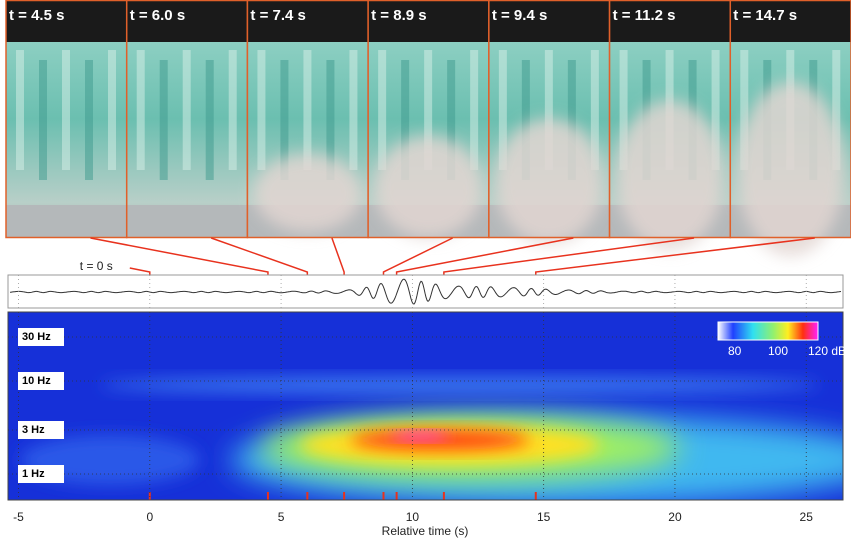 This screenshot has height=540, width=851. I want to click on freq-label: 3 Hz, so click(33, 430).